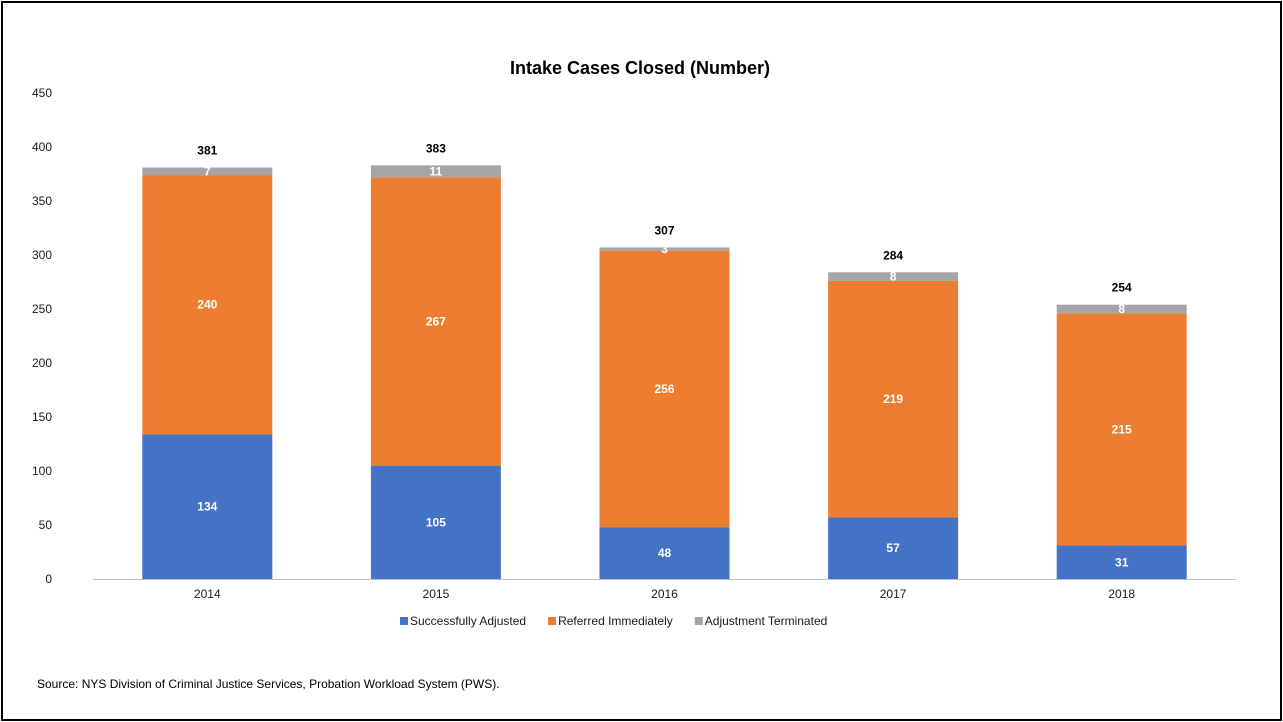  What do you see at coordinates (42, 309) in the screenshot?
I see `y-tick-label: 250` at bounding box center [42, 309].